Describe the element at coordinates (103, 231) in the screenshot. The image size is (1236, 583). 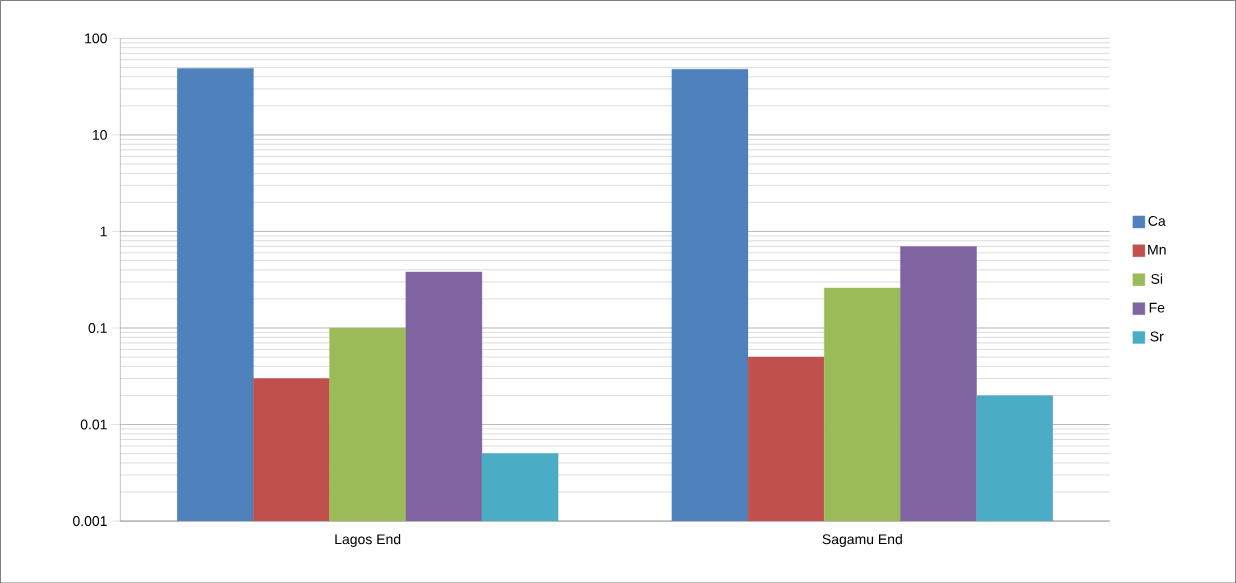
I see `y-tick-label: 1` at that location.